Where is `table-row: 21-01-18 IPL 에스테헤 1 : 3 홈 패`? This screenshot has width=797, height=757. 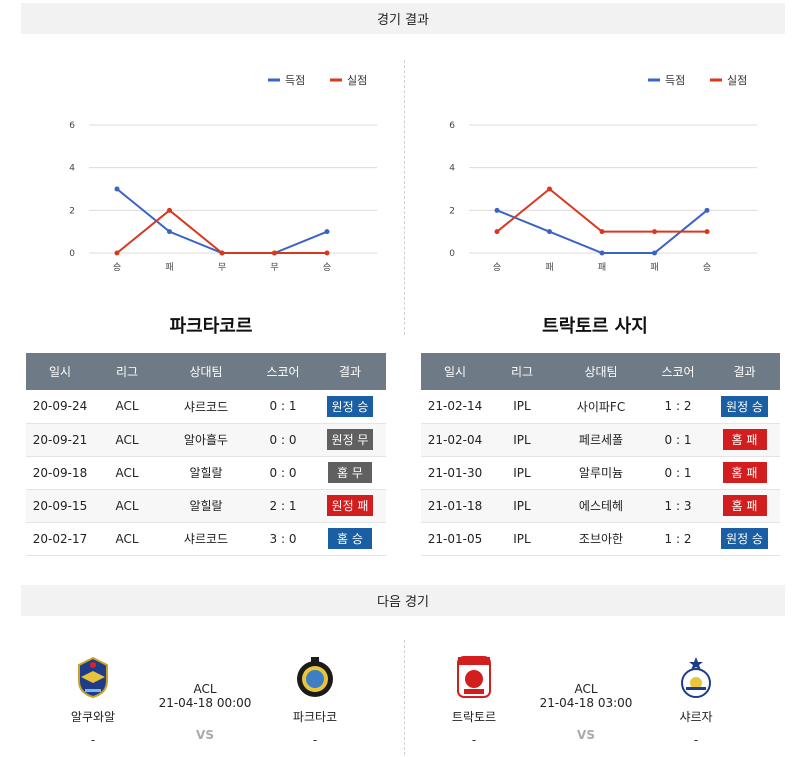 table-row: 21-01-18 IPL 에스테헤 1 : 3 홈 패 is located at coordinates (600, 506).